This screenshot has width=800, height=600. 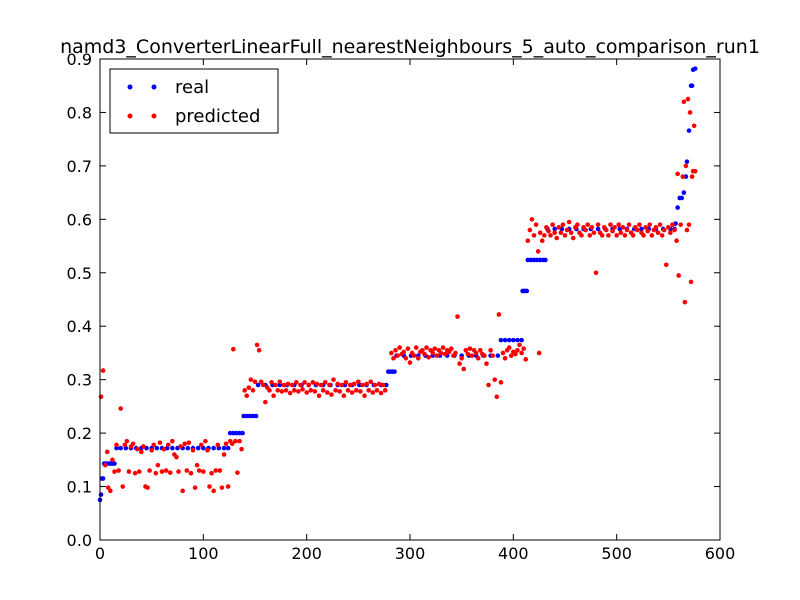 What do you see at coordinates (79, 326) in the screenshot?
I see `y-tick-label: 0.4` at bounding box center [79, 326].